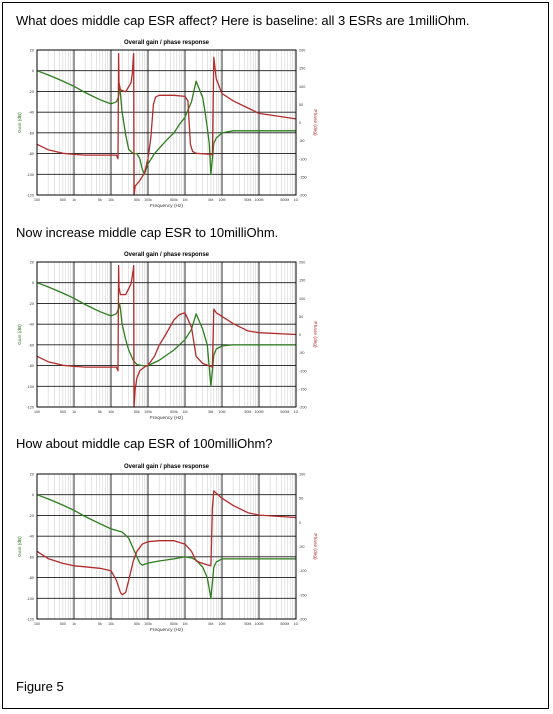 The width and height of the screenshot is (553, 714). What do you see at coordinates (302, 51) in the screenshot?
I see `y2-tick-label: 200` at bounding box center [302, 51].